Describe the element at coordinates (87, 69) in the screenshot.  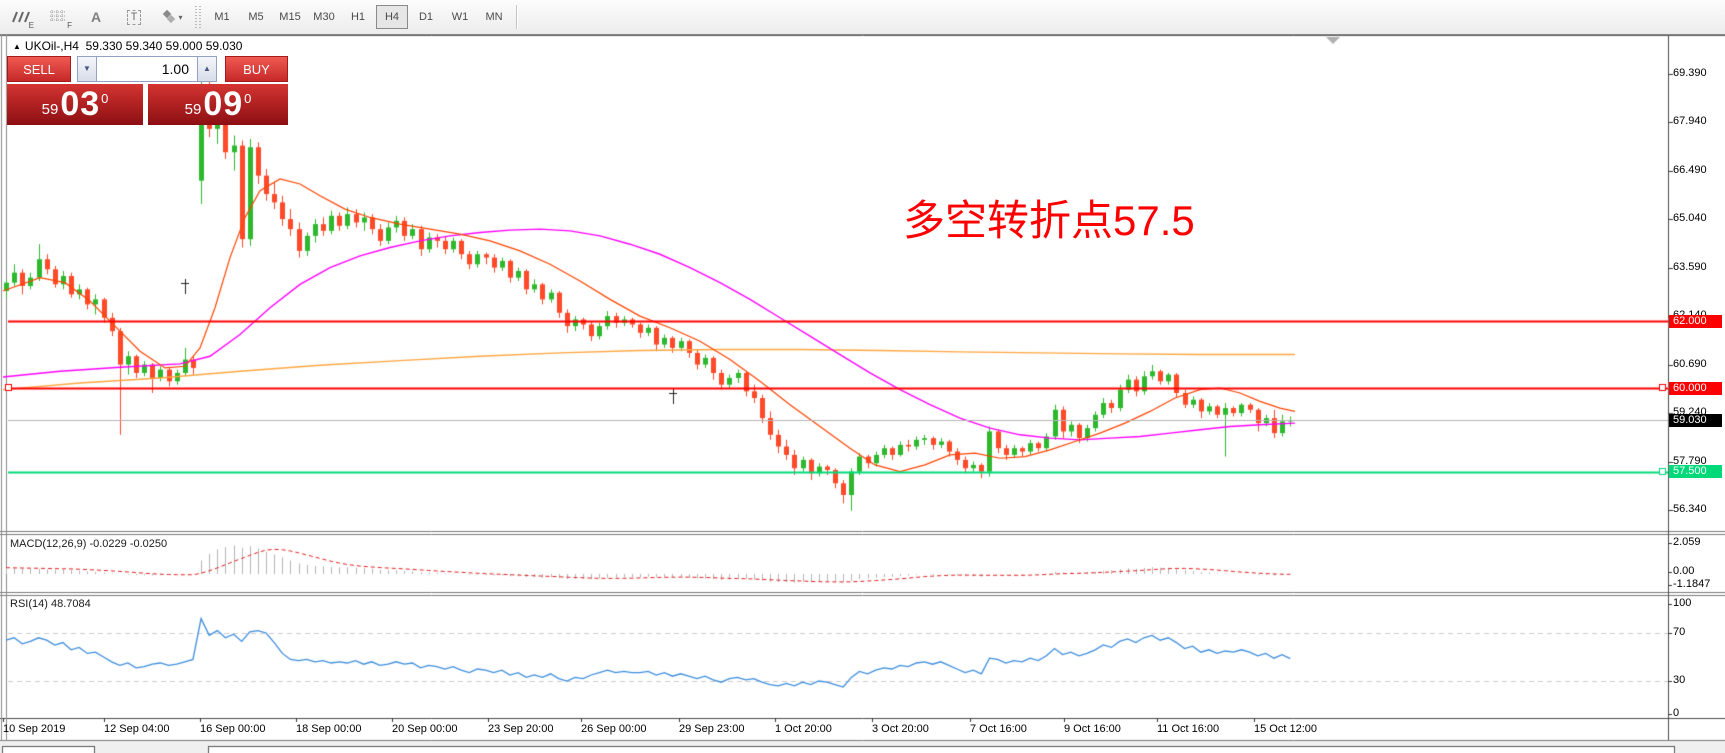
I see `volume-decrease-button: ▼` at that location.